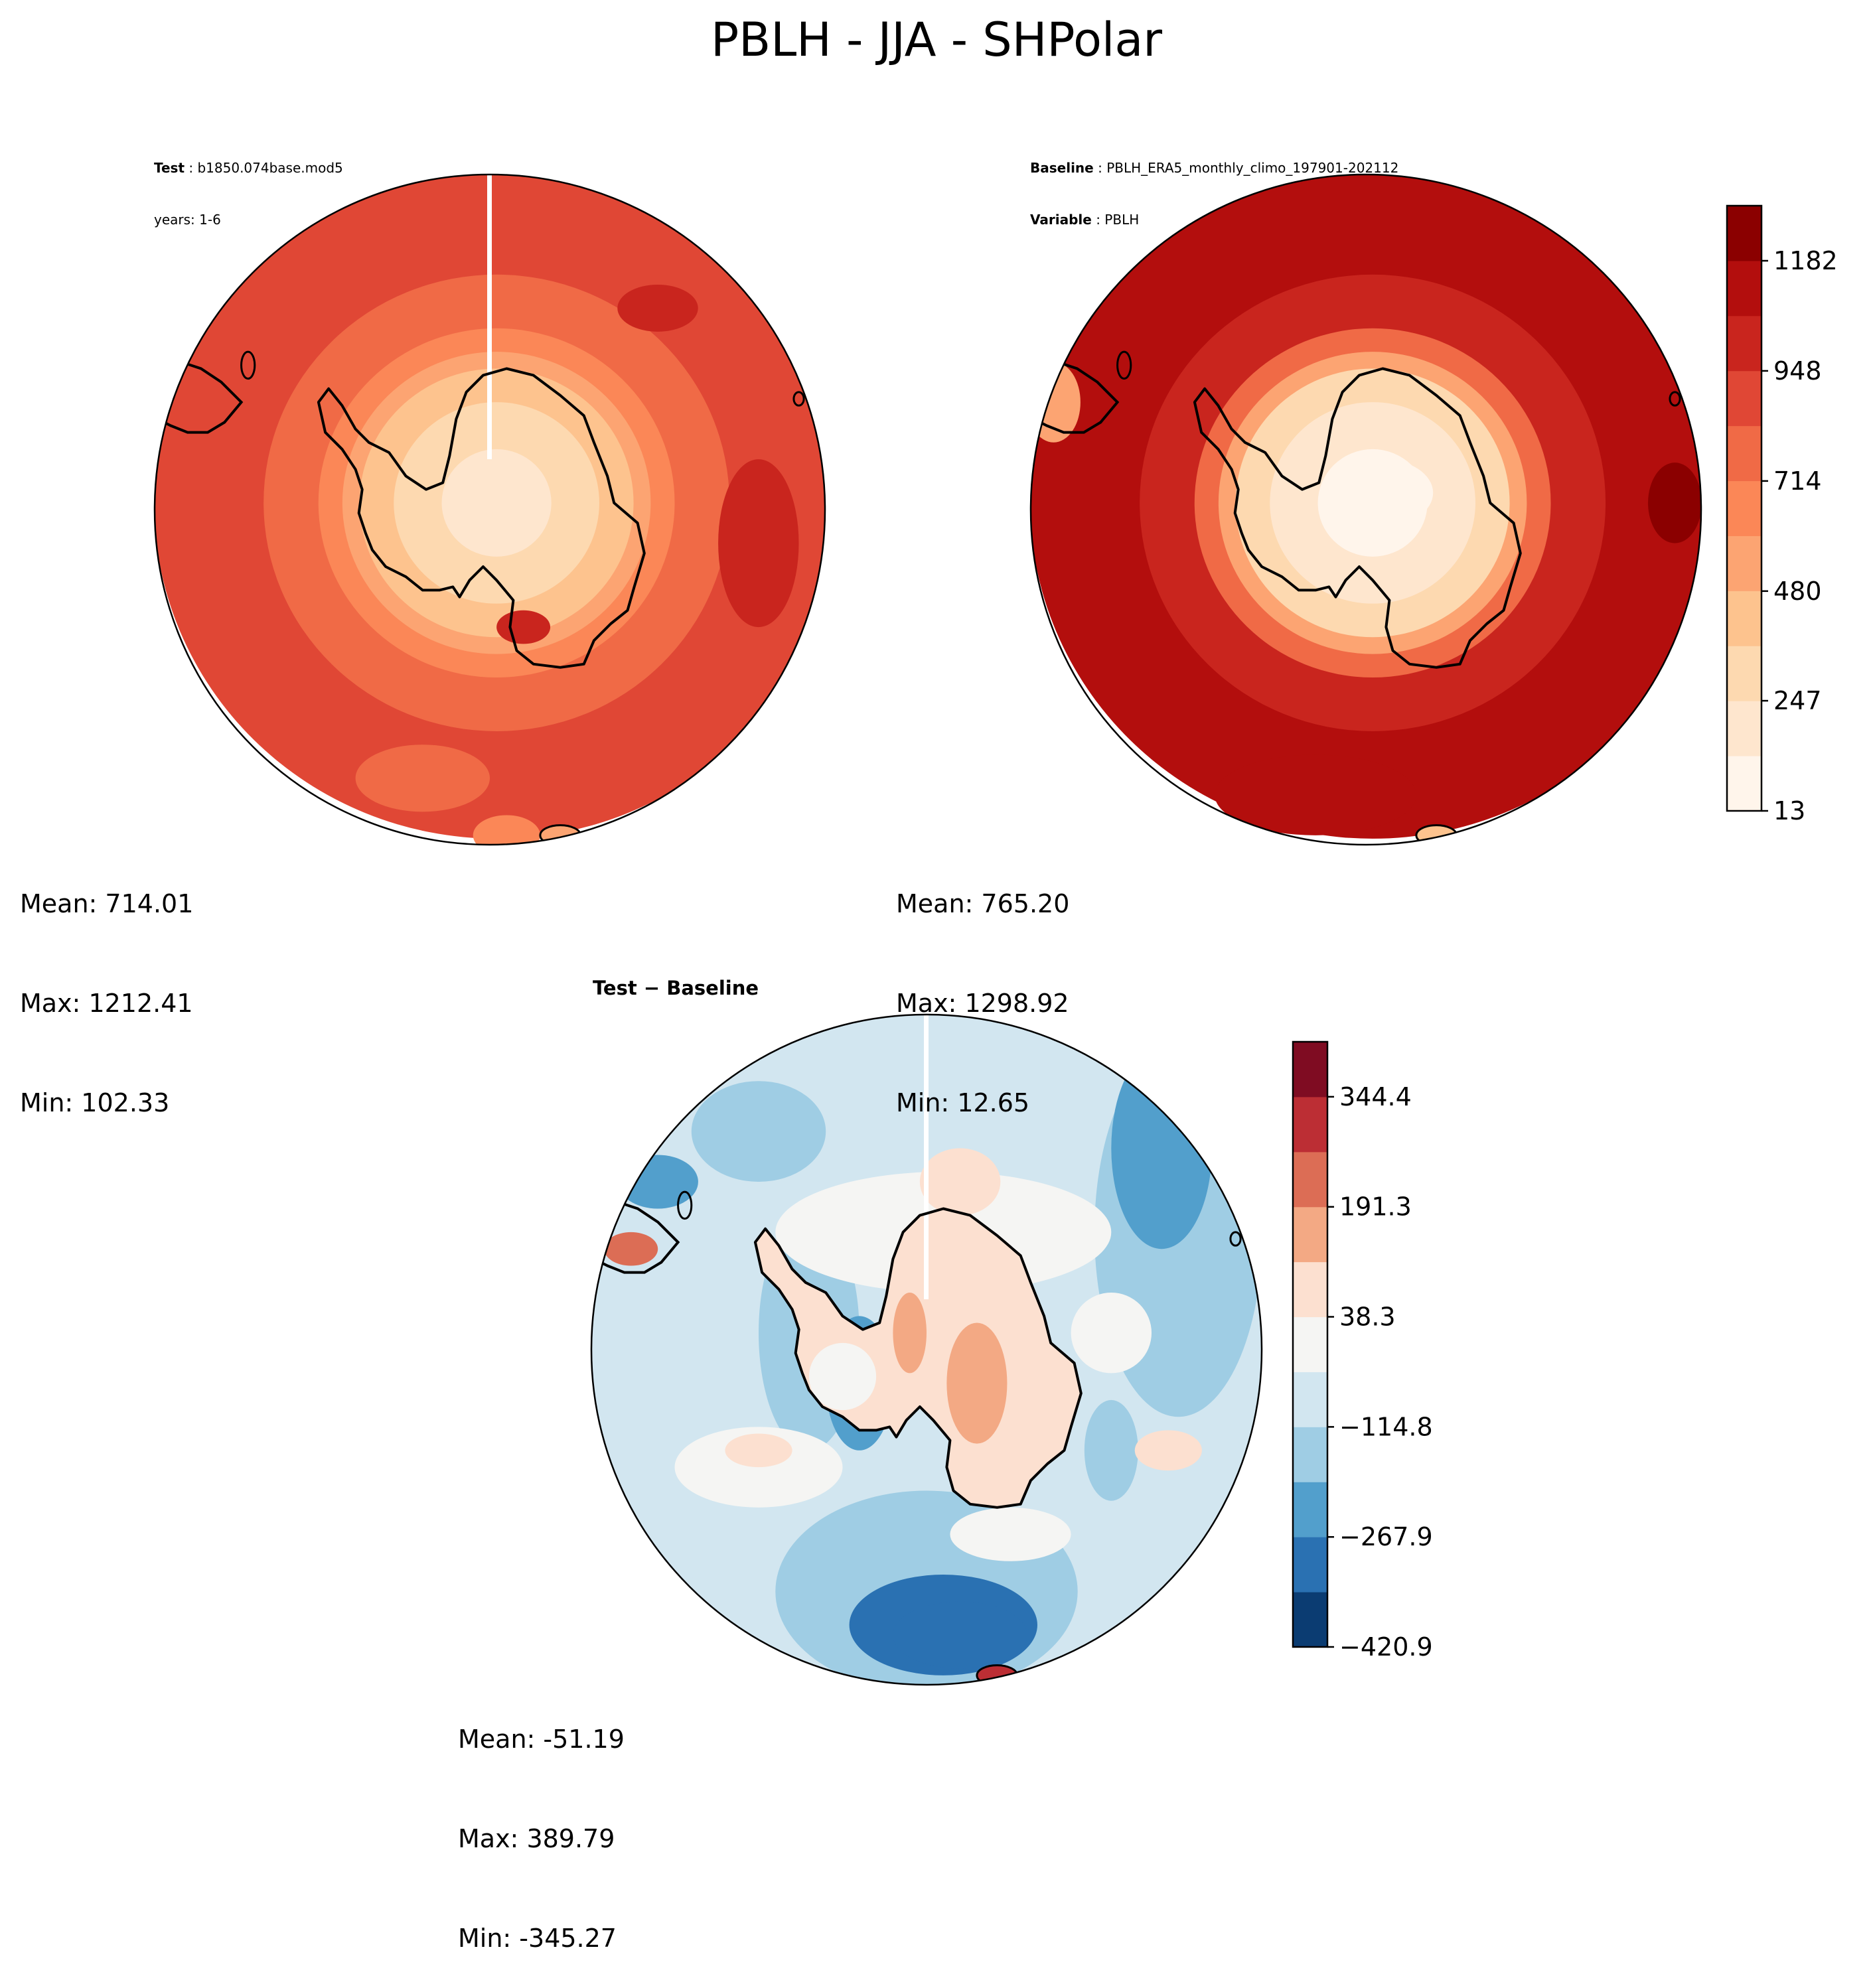  What do you see at coordinates (1797, 481) in the screenshot?
I see `colorbar-tick-label: 714` at bounding box center [1797, 481].